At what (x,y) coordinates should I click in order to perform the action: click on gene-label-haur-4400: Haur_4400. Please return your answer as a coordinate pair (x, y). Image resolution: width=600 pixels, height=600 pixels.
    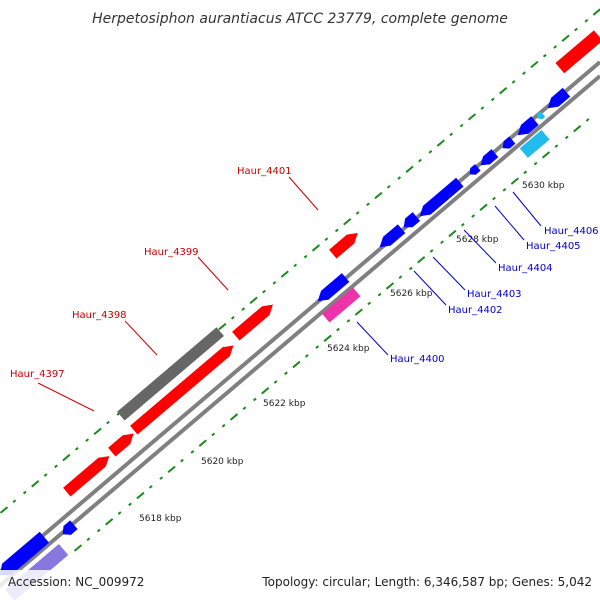
    Looking at the image, I should click on (417, 359).